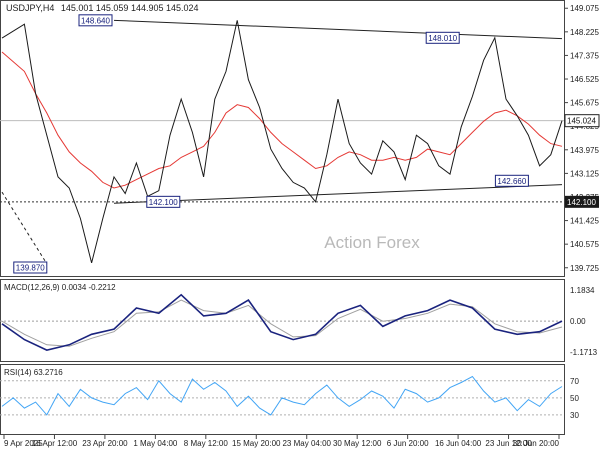 The height and width of the screenshot is (450, 600). I want to click on rsi-header: RSI(14) 63.2716, so click(33, 372).